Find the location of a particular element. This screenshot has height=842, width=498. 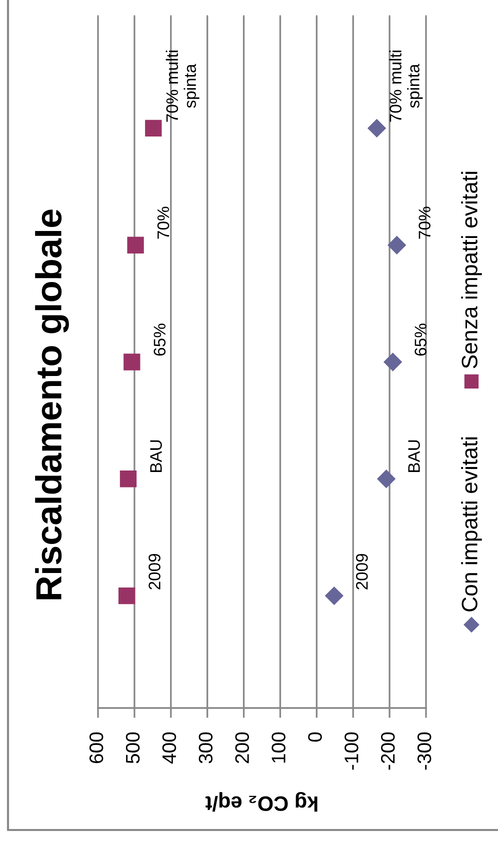

text: Con impatti evitati is located at coordinates (471, 524).